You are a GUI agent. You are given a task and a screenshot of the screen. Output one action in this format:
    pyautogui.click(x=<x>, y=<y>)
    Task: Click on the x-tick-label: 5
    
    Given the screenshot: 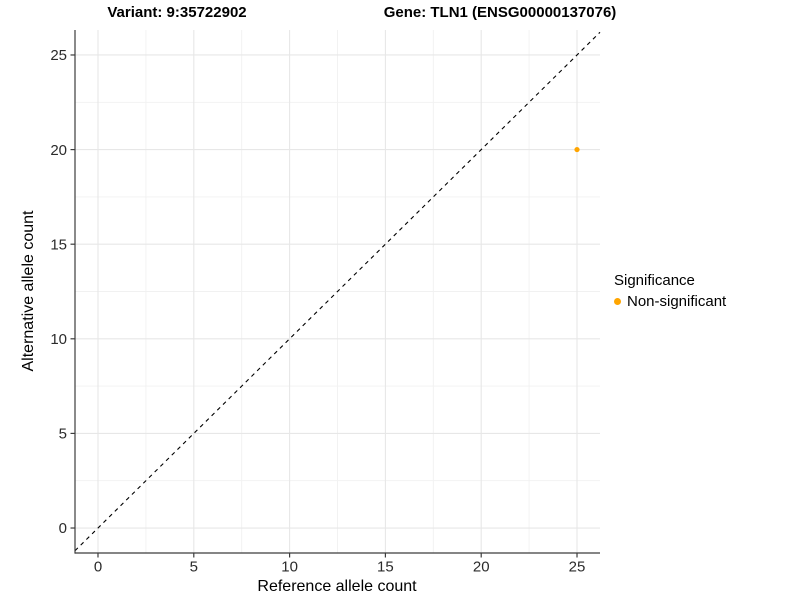 What is the action you would take?
    pyautogui.click(x=194, y=567)
    